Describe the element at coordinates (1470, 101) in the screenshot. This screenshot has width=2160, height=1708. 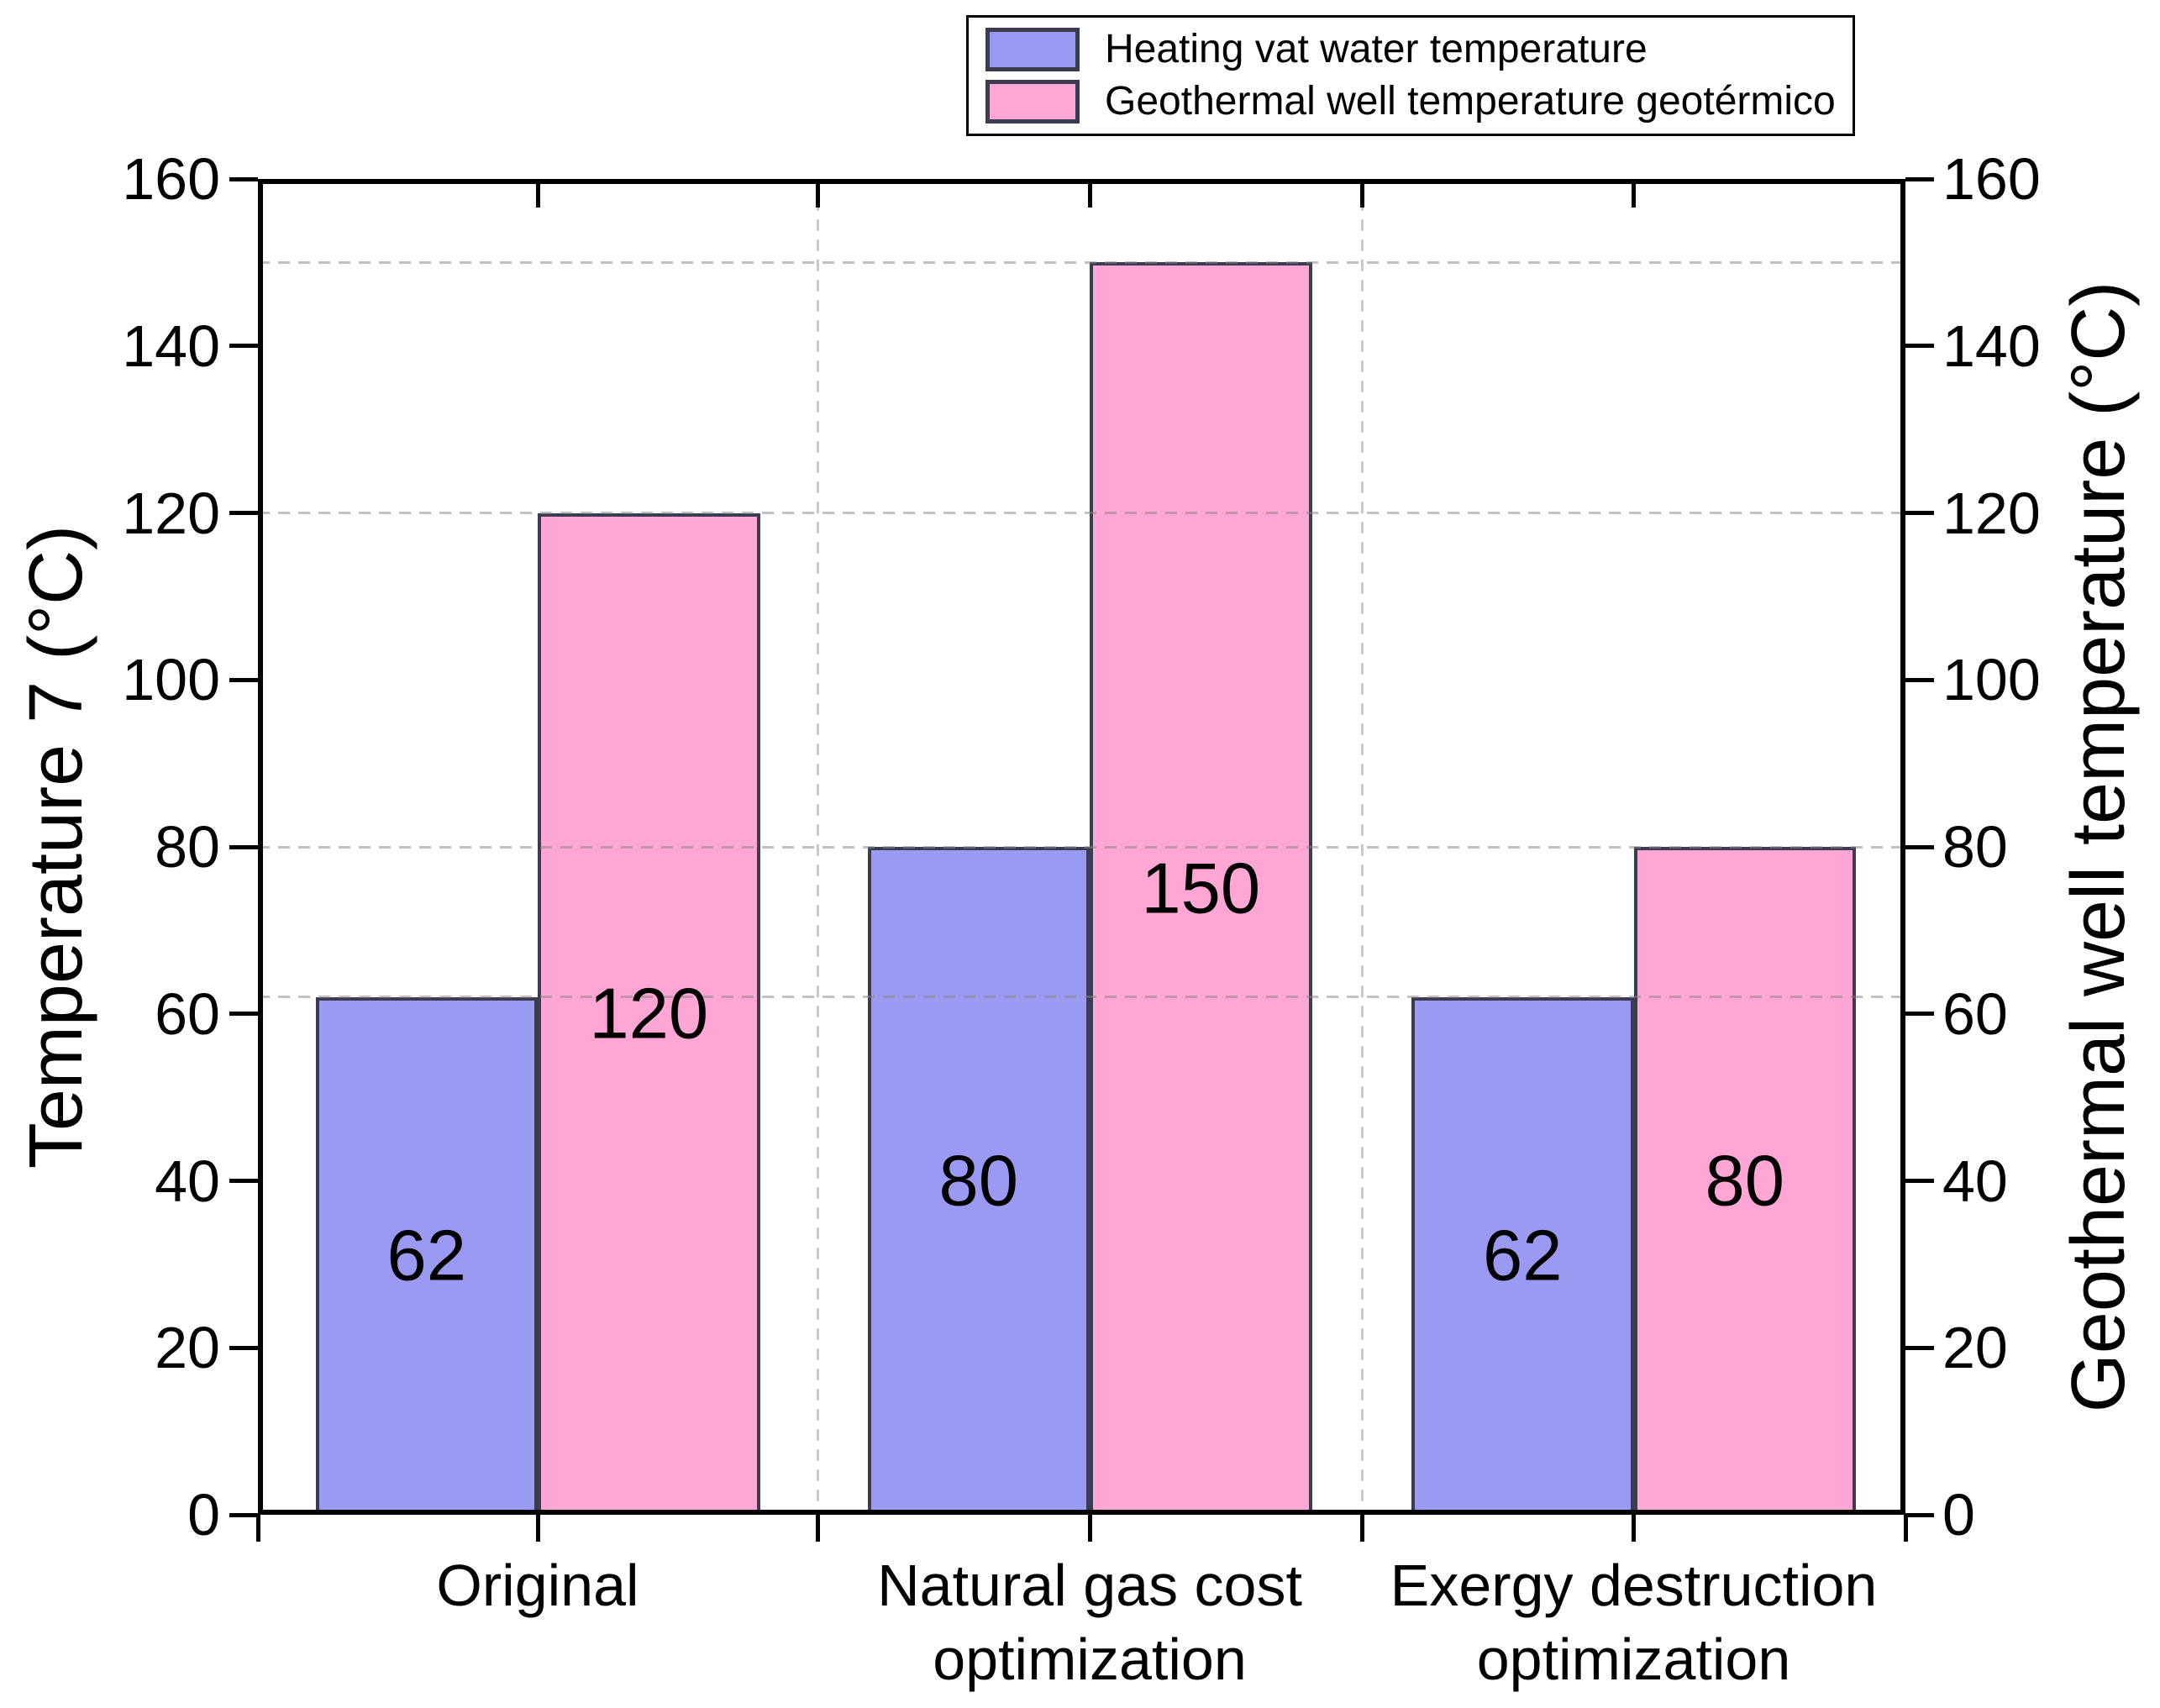
I see `legend-label-geothermal: Geothermal well temperature geotérmico` at that location.